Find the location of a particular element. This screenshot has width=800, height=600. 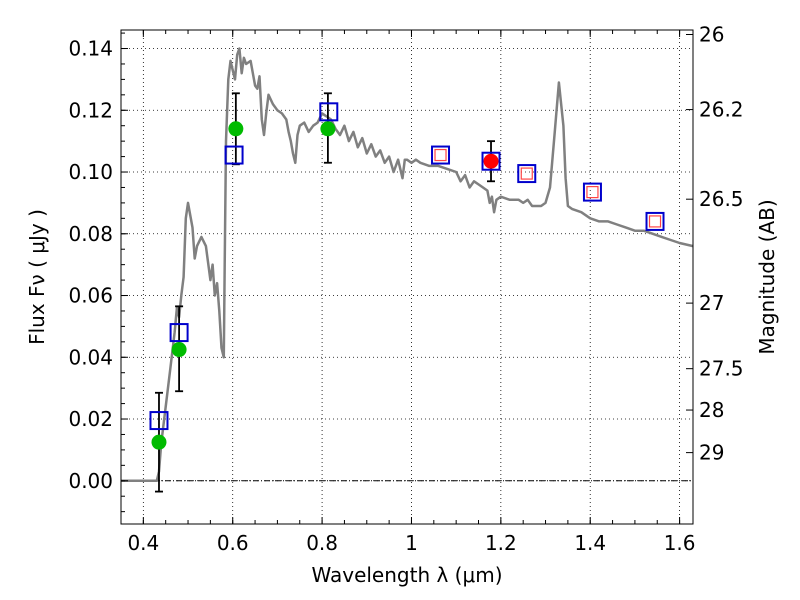

right-tick-label: 27 is located at coordinates (711, 303).